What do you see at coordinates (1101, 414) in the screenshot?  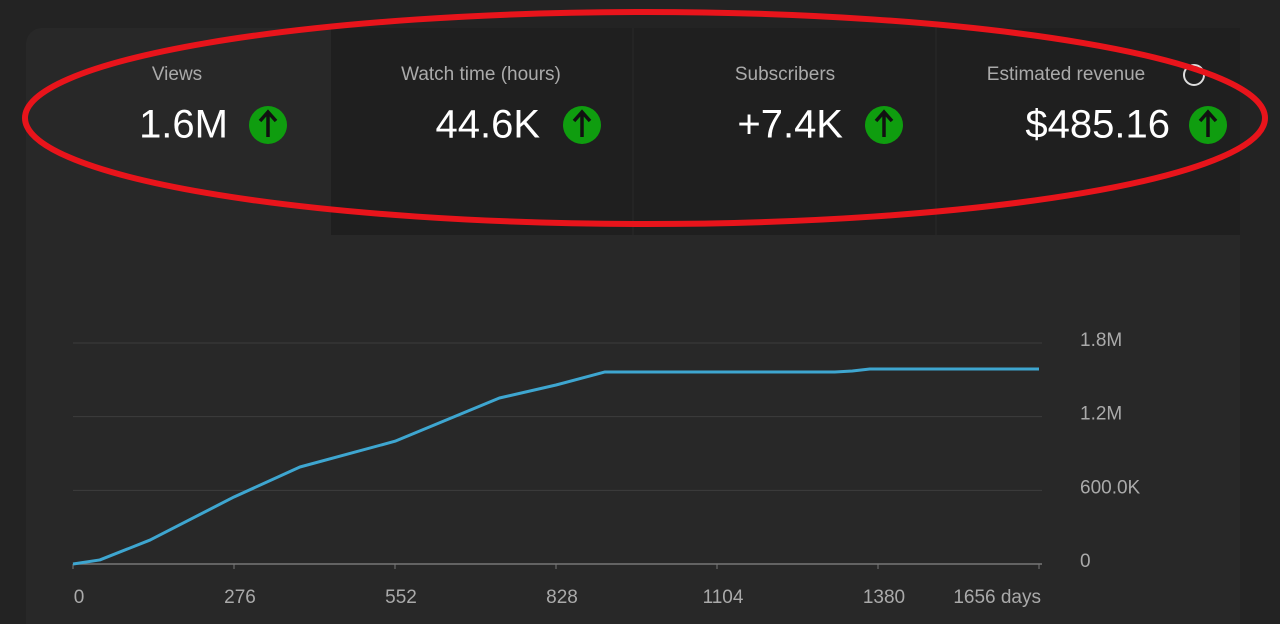 I see `y-tick-label: 1.2M` at bounding box center [1101, 414].